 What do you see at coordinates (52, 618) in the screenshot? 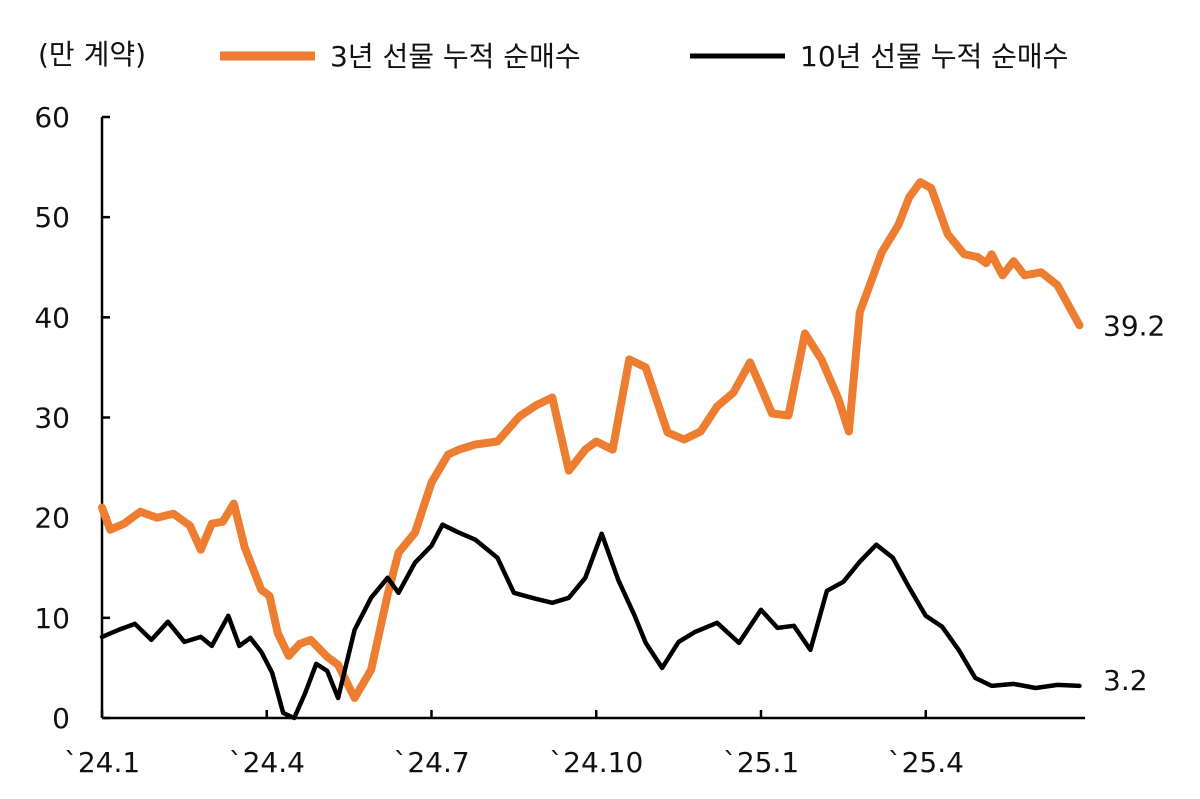
I see `y-tick-label: 10` at bounding box center [52, 618].